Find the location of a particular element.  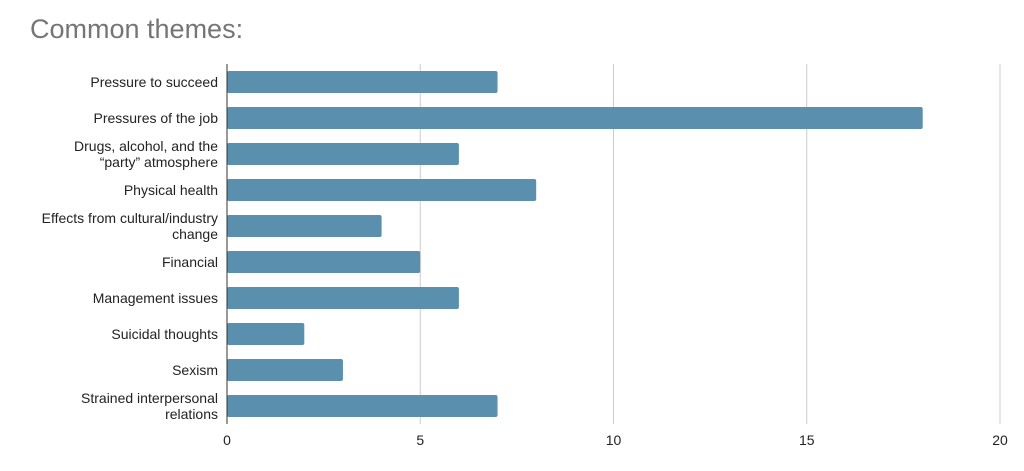

category-label: Pressures of the job is located at coordinates (155, 118).